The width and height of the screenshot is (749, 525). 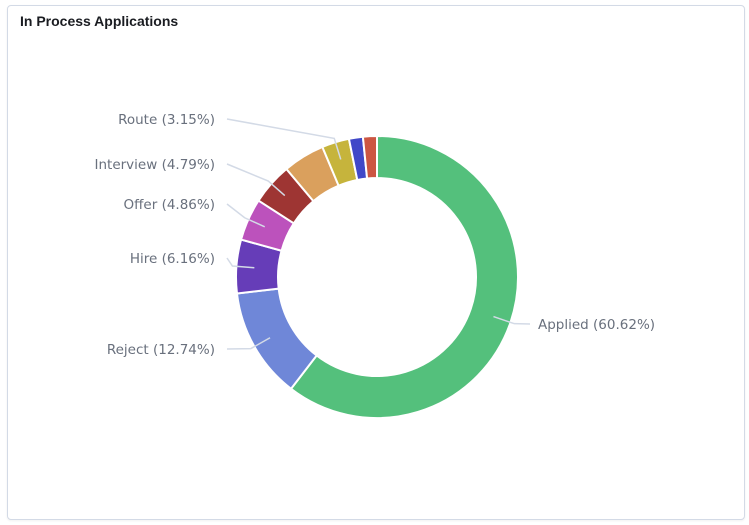 What do you see at coordinates (248, 343) in the screenshot?
I see `leader-line-reject` at bounding box center [248, 343].